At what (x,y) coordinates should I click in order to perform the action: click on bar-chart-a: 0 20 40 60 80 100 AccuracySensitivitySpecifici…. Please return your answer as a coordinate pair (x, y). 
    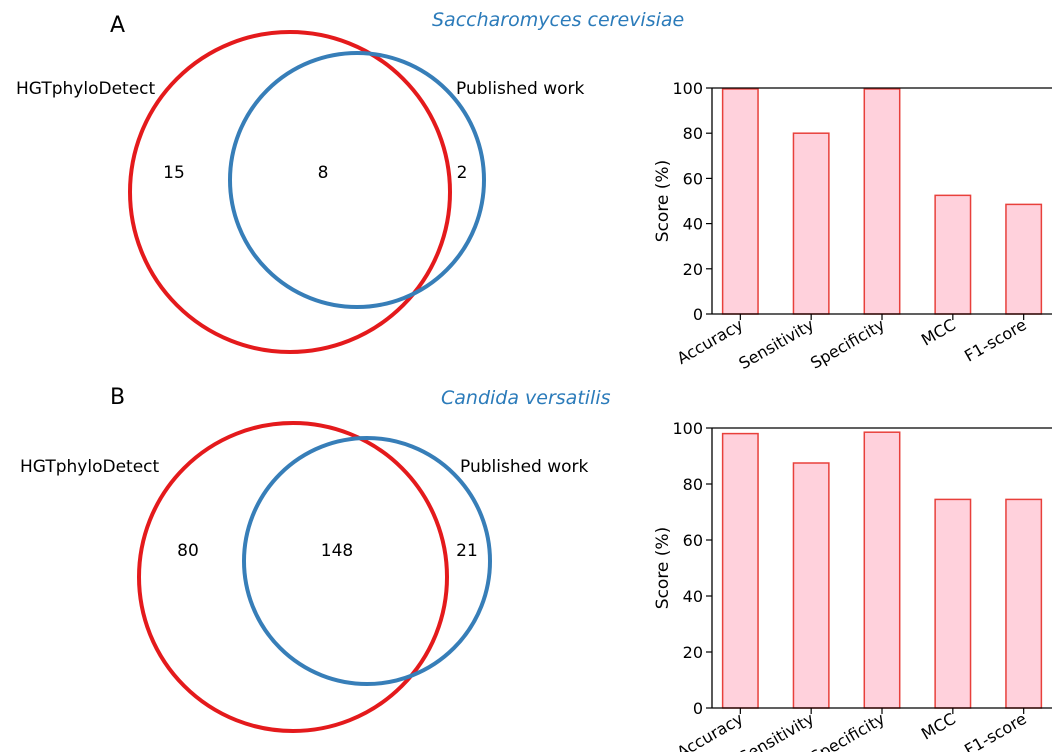
    Looking at the image, I should click on (852, 226).